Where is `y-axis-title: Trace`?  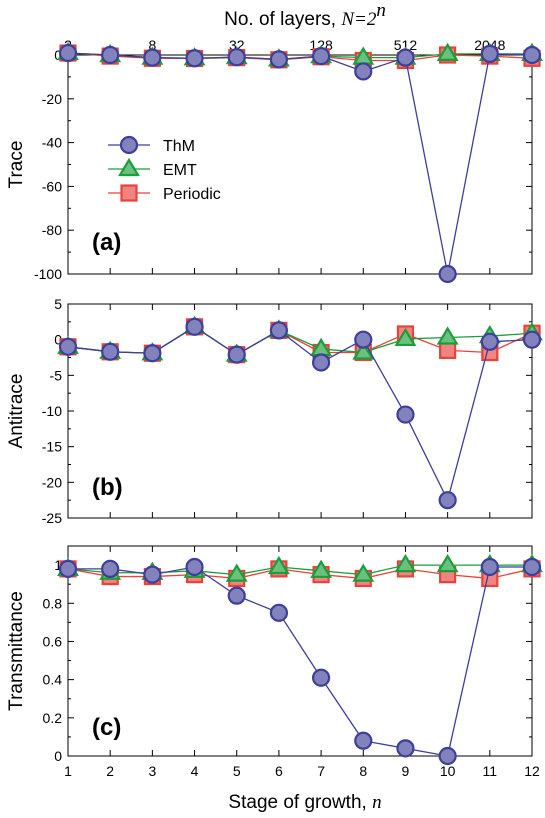
y-axis-title: Trace is located at coordinates (16, 165).